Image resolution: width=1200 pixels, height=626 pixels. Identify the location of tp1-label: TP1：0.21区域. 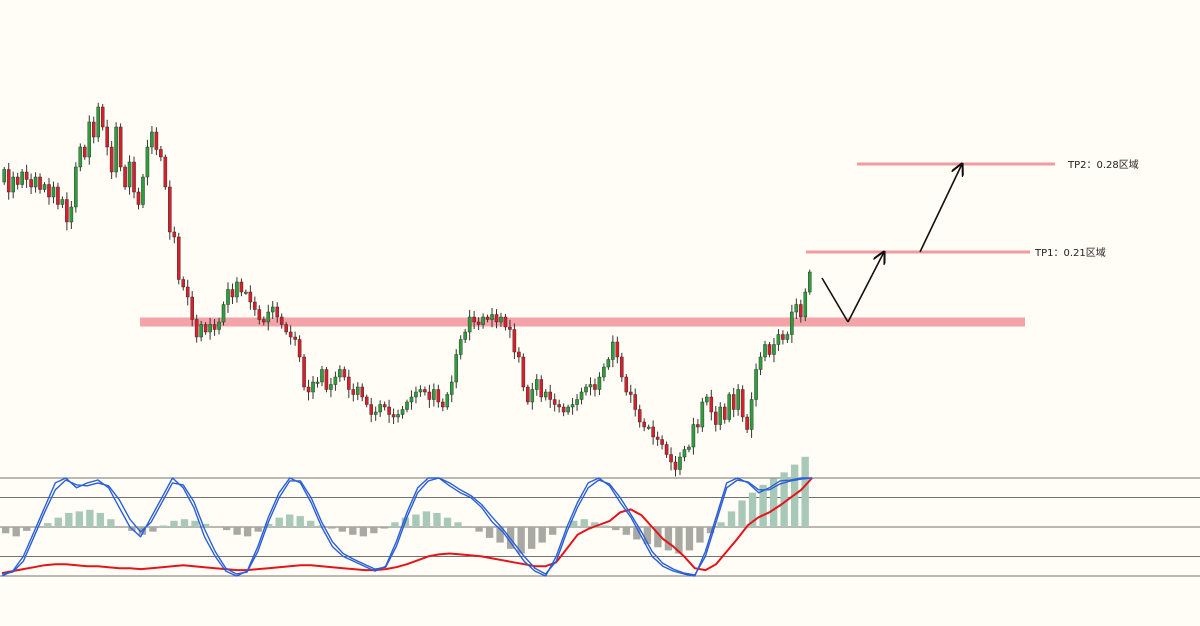
(1070, 252).